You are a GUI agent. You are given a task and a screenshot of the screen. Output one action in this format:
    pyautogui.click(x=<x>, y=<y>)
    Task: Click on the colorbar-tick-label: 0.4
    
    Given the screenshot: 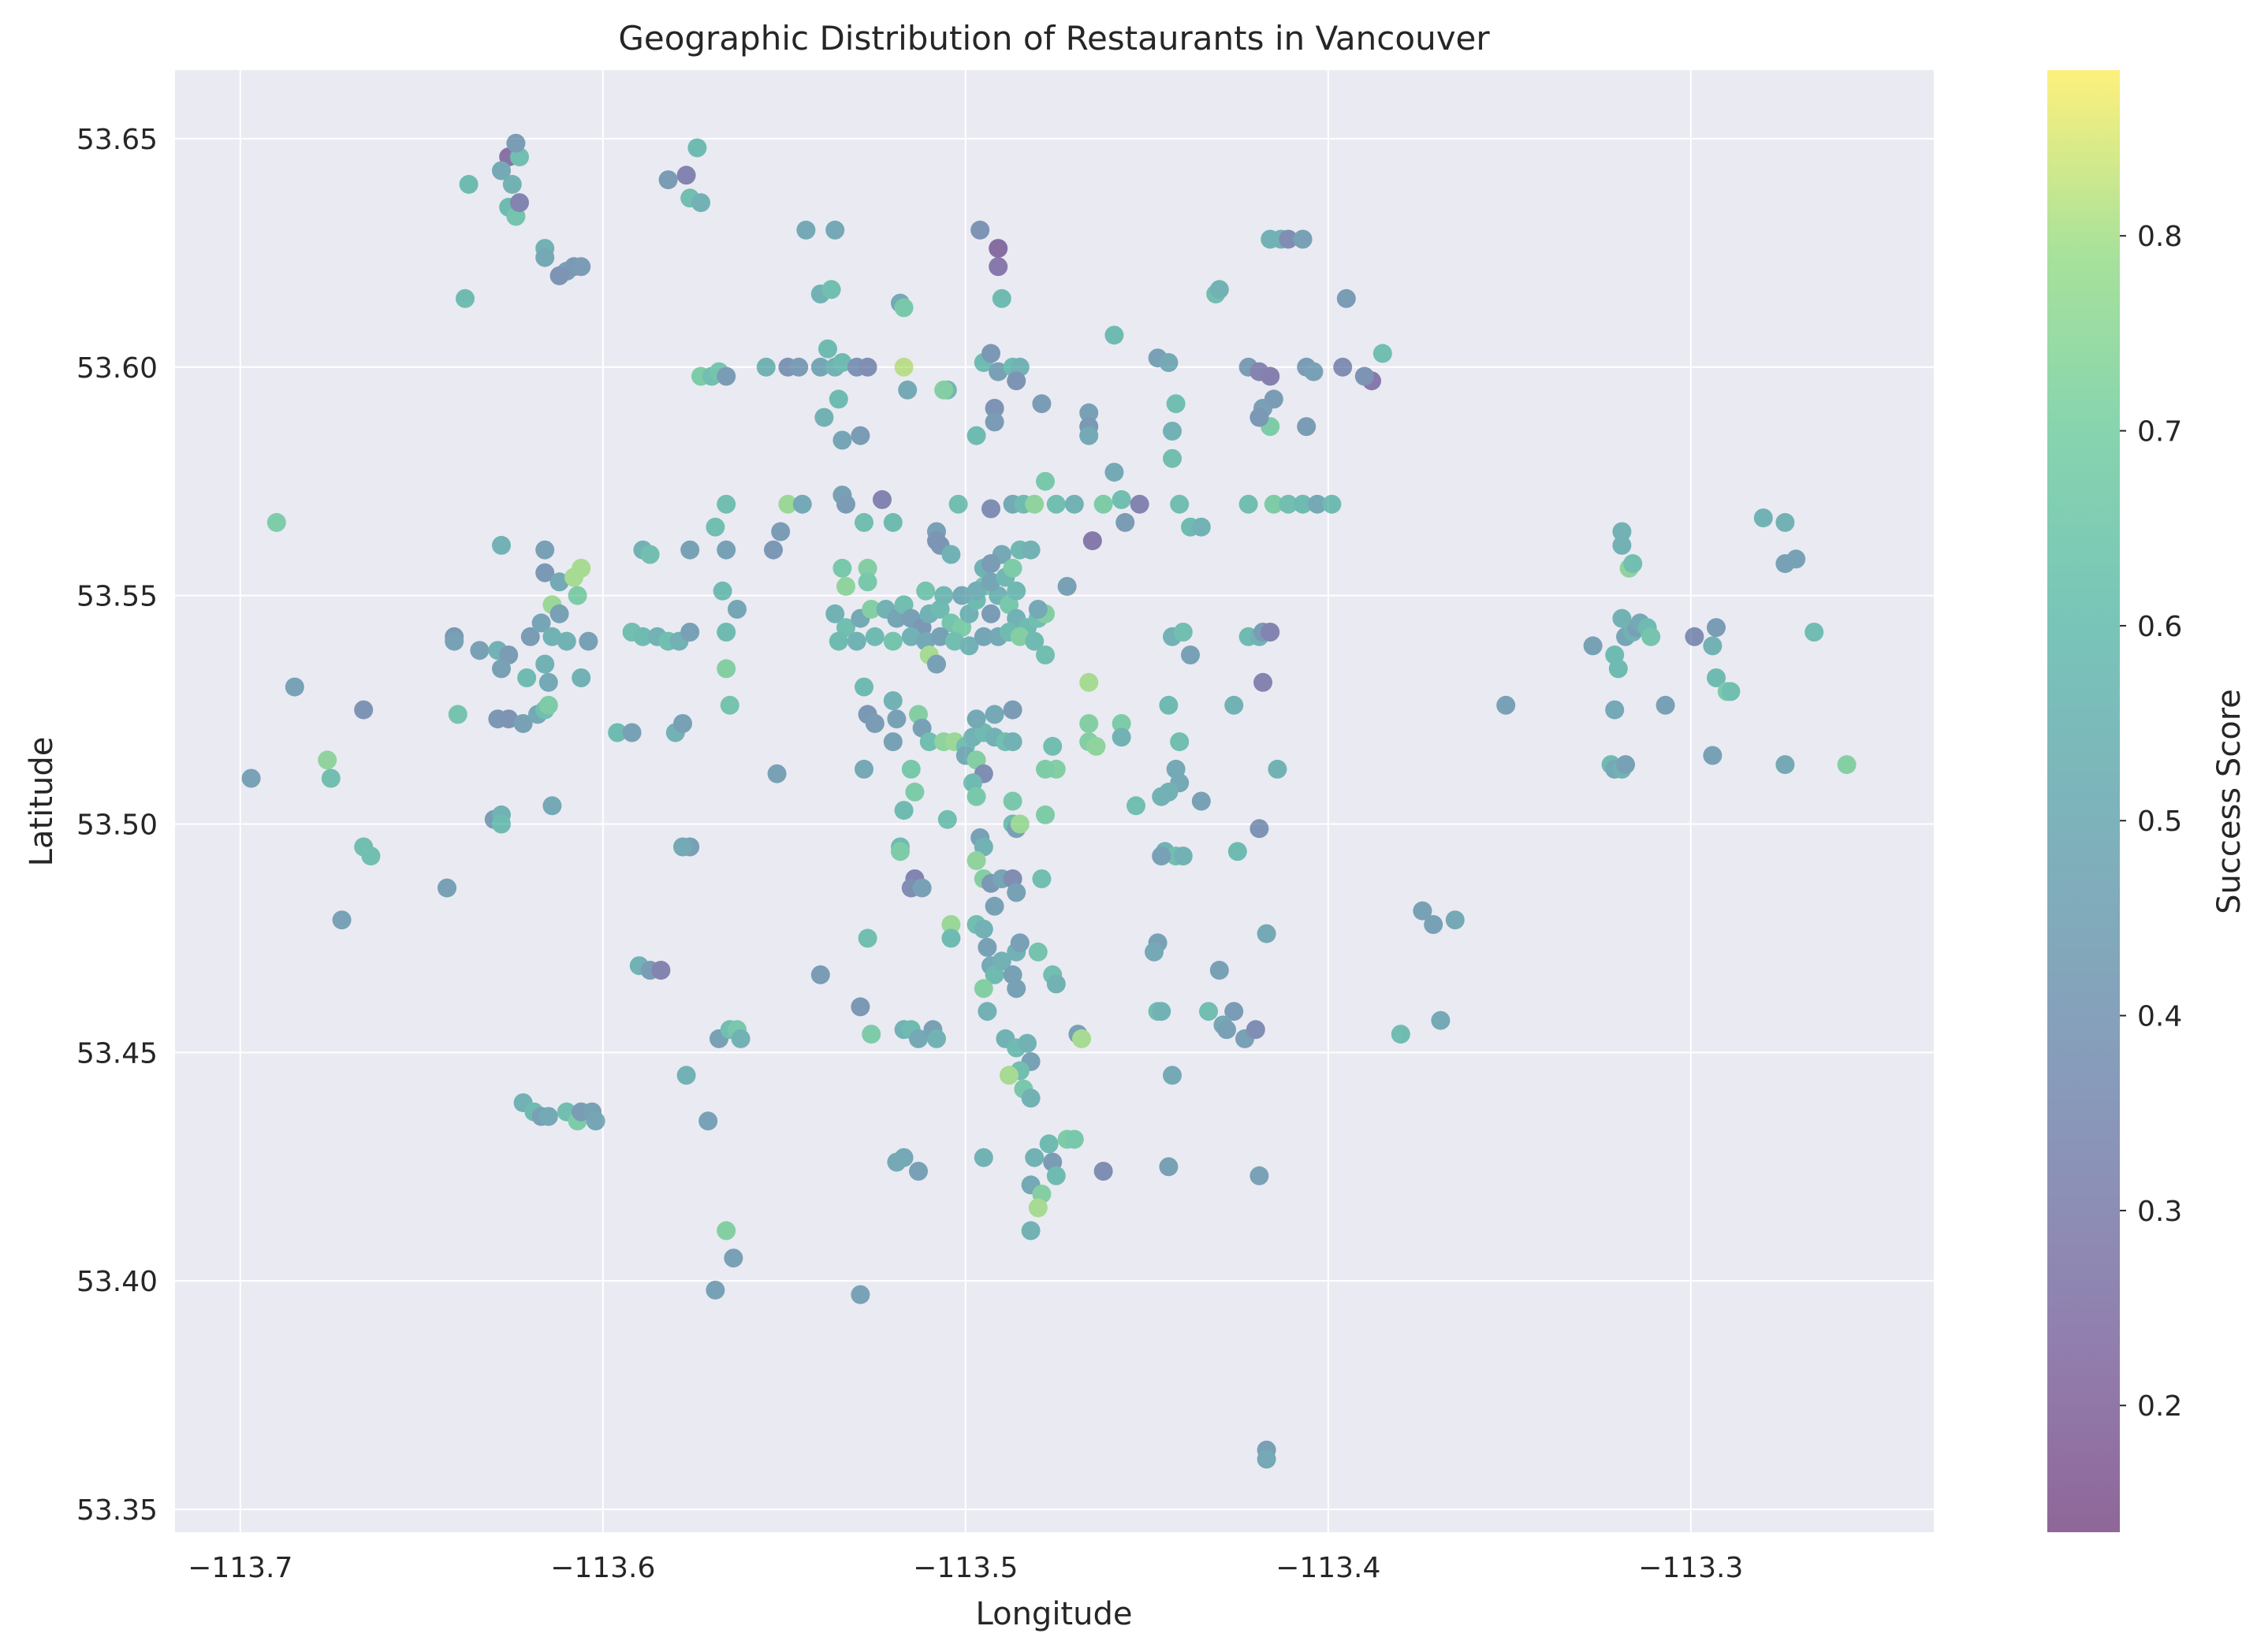 What is the action you would take?
    pyautogui.click(x=2160, y=1017)
    